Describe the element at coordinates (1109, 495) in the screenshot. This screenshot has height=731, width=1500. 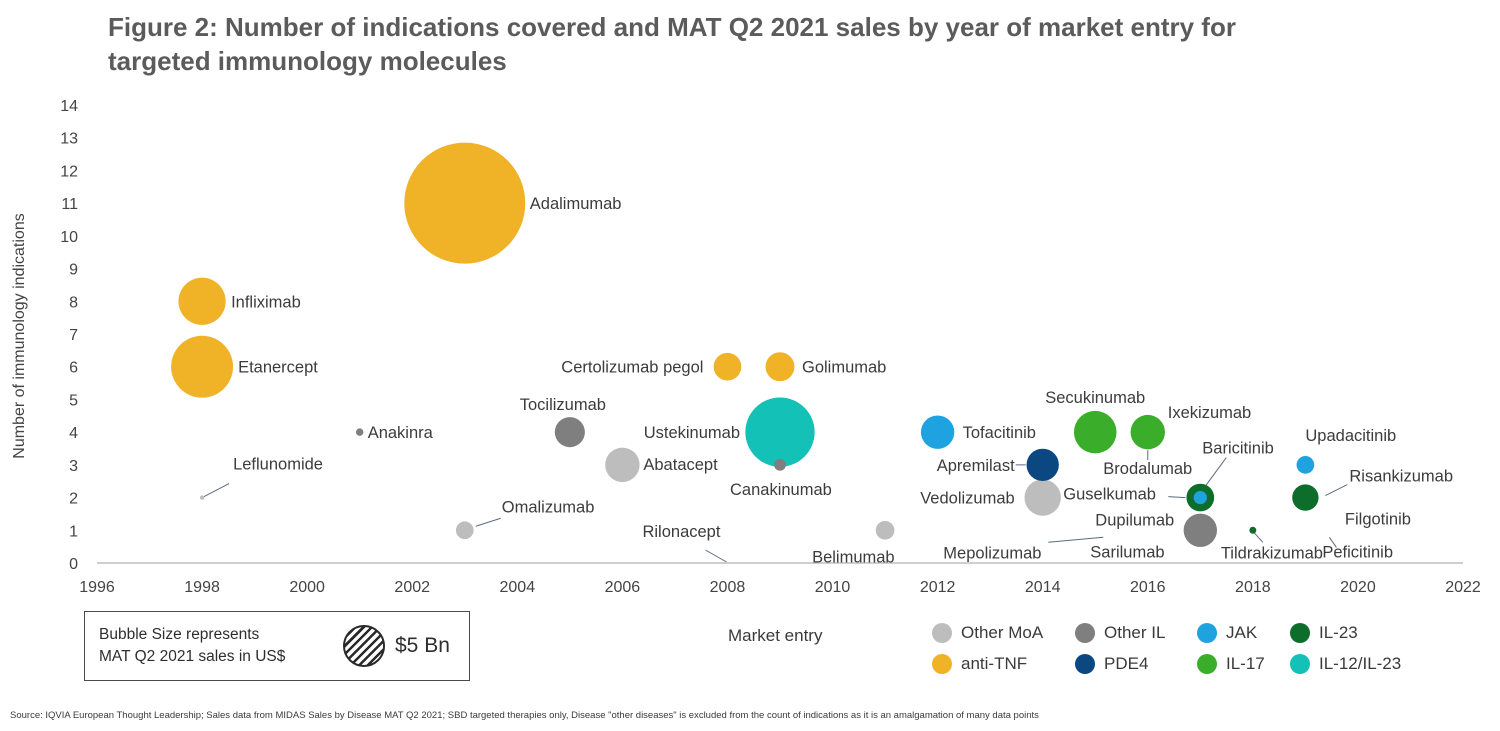
I see `label-guselkumab: Guselkumab` at that location.